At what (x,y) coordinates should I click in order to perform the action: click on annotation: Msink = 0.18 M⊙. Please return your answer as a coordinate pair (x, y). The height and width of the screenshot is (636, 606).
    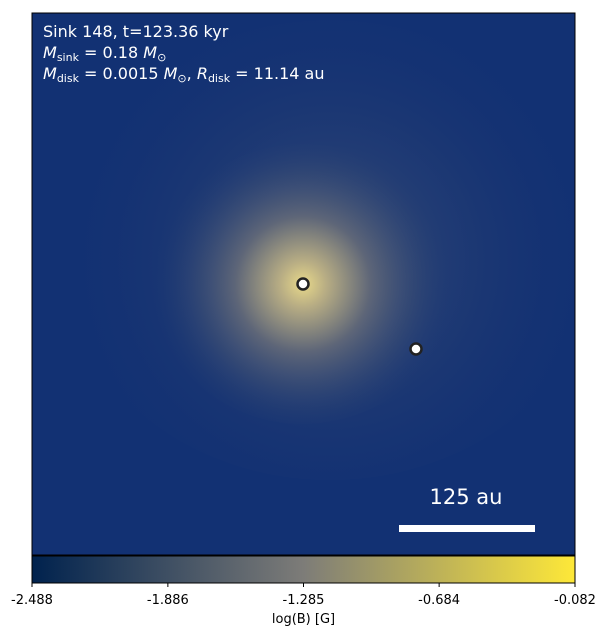
    Looking at the image, I should click on (104, 53).